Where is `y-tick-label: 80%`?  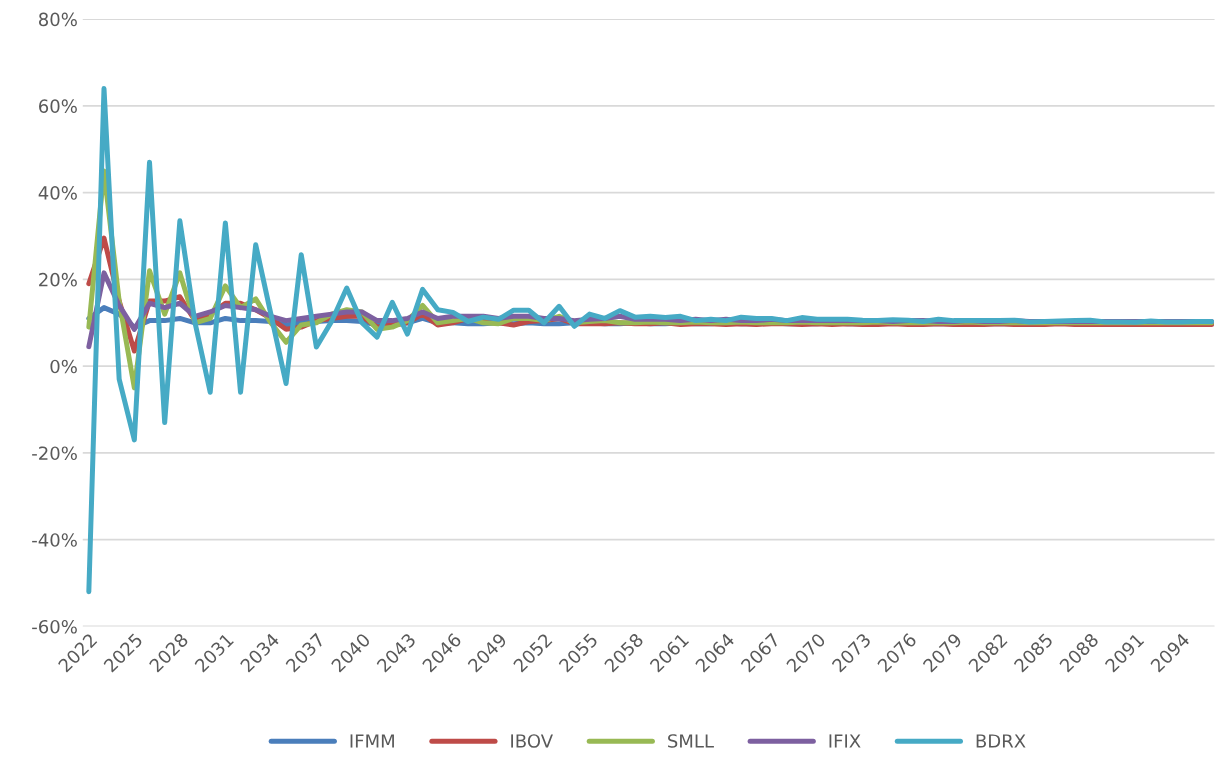 y-tick-label: 80% is located at coordinates (57, 19).